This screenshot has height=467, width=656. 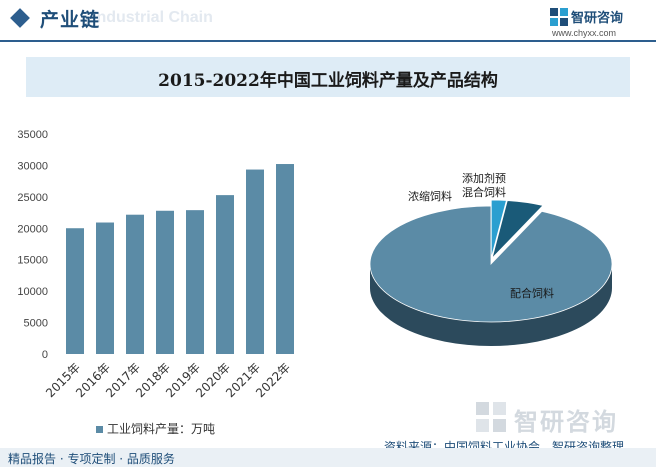 I want to click on footer-services: 精品报告 · 专项定制 · 品质服务, so click(x=91, y=459).